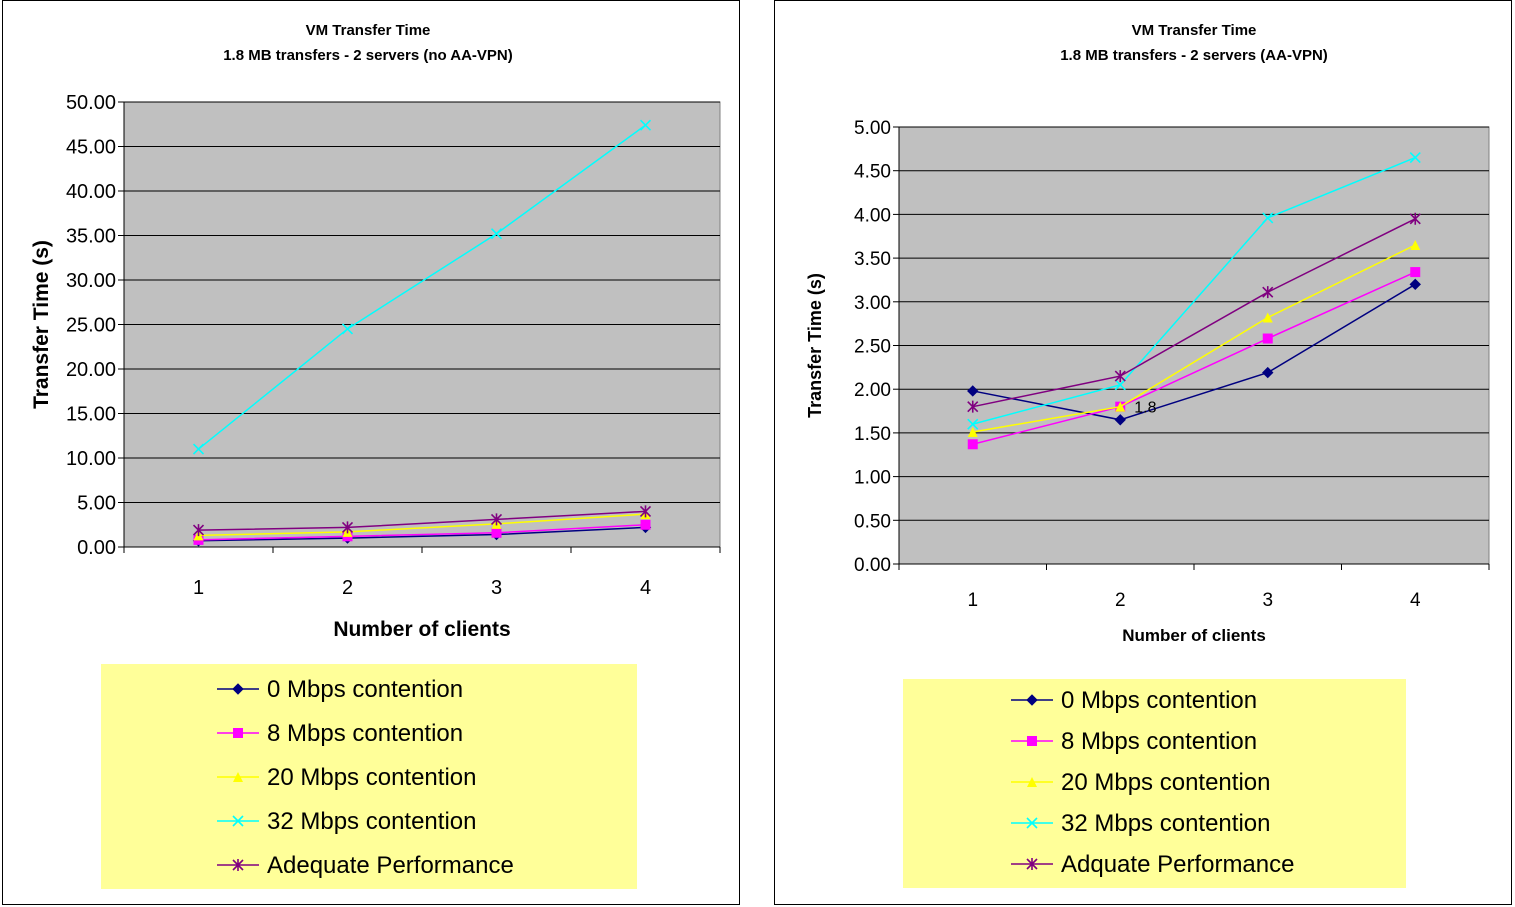 The width and height of the screenshot is (1515, 907). I want to click on y-tick-label: 2.00, so click(872, 390).